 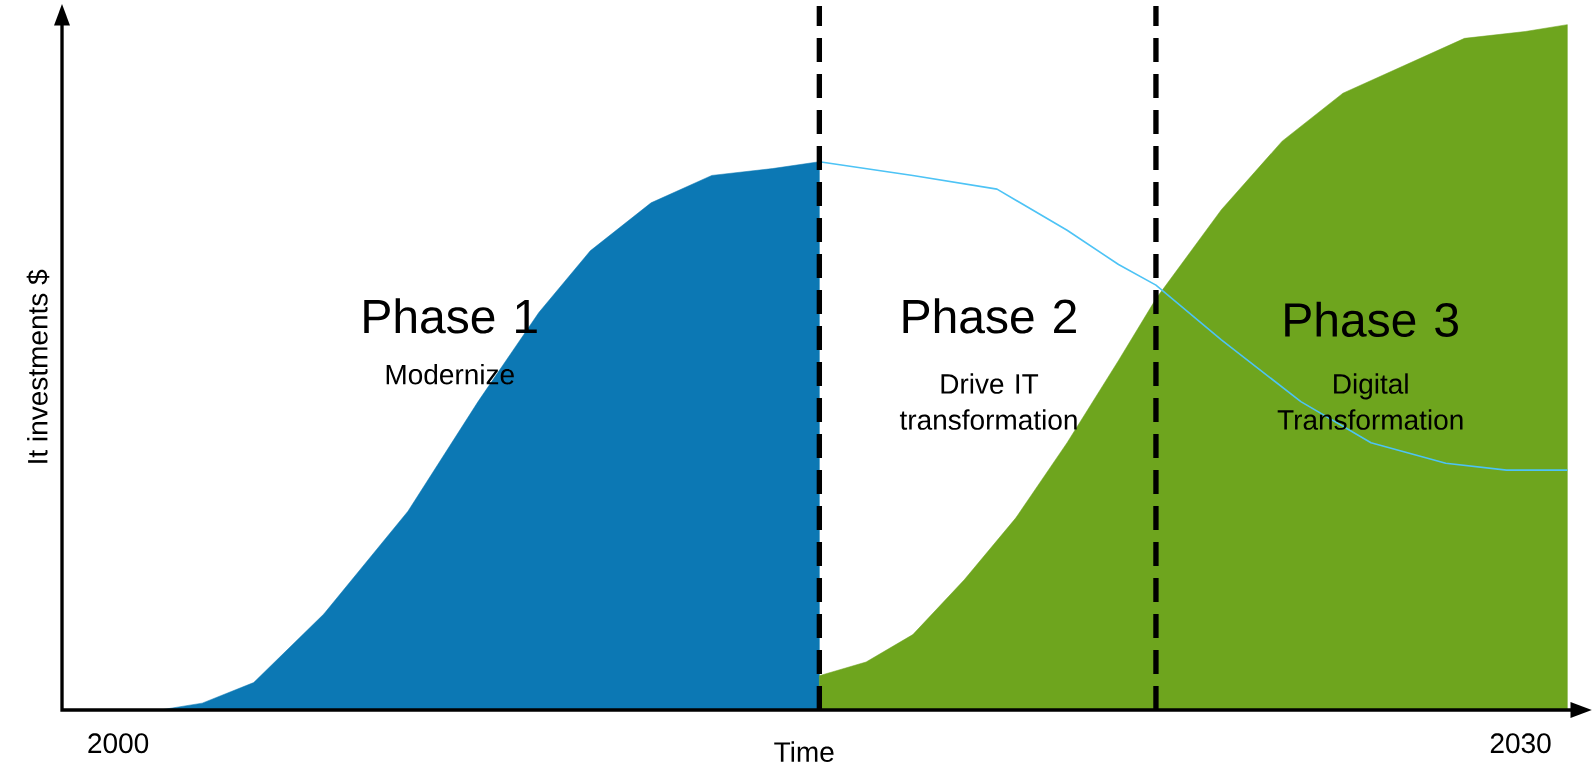 I want to click on annotation: Phase 2, so click(x=989, y=316).